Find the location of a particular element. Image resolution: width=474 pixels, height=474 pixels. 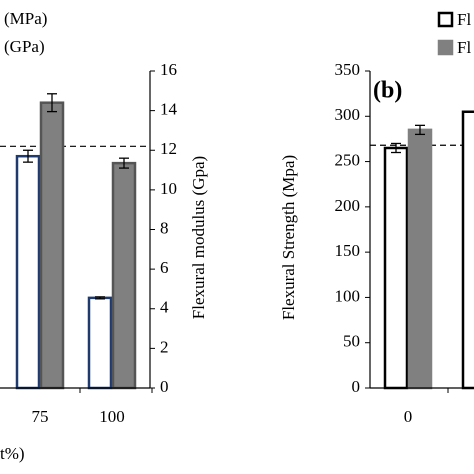

y-tick-label: 2 is located at coordinates (164, 346).